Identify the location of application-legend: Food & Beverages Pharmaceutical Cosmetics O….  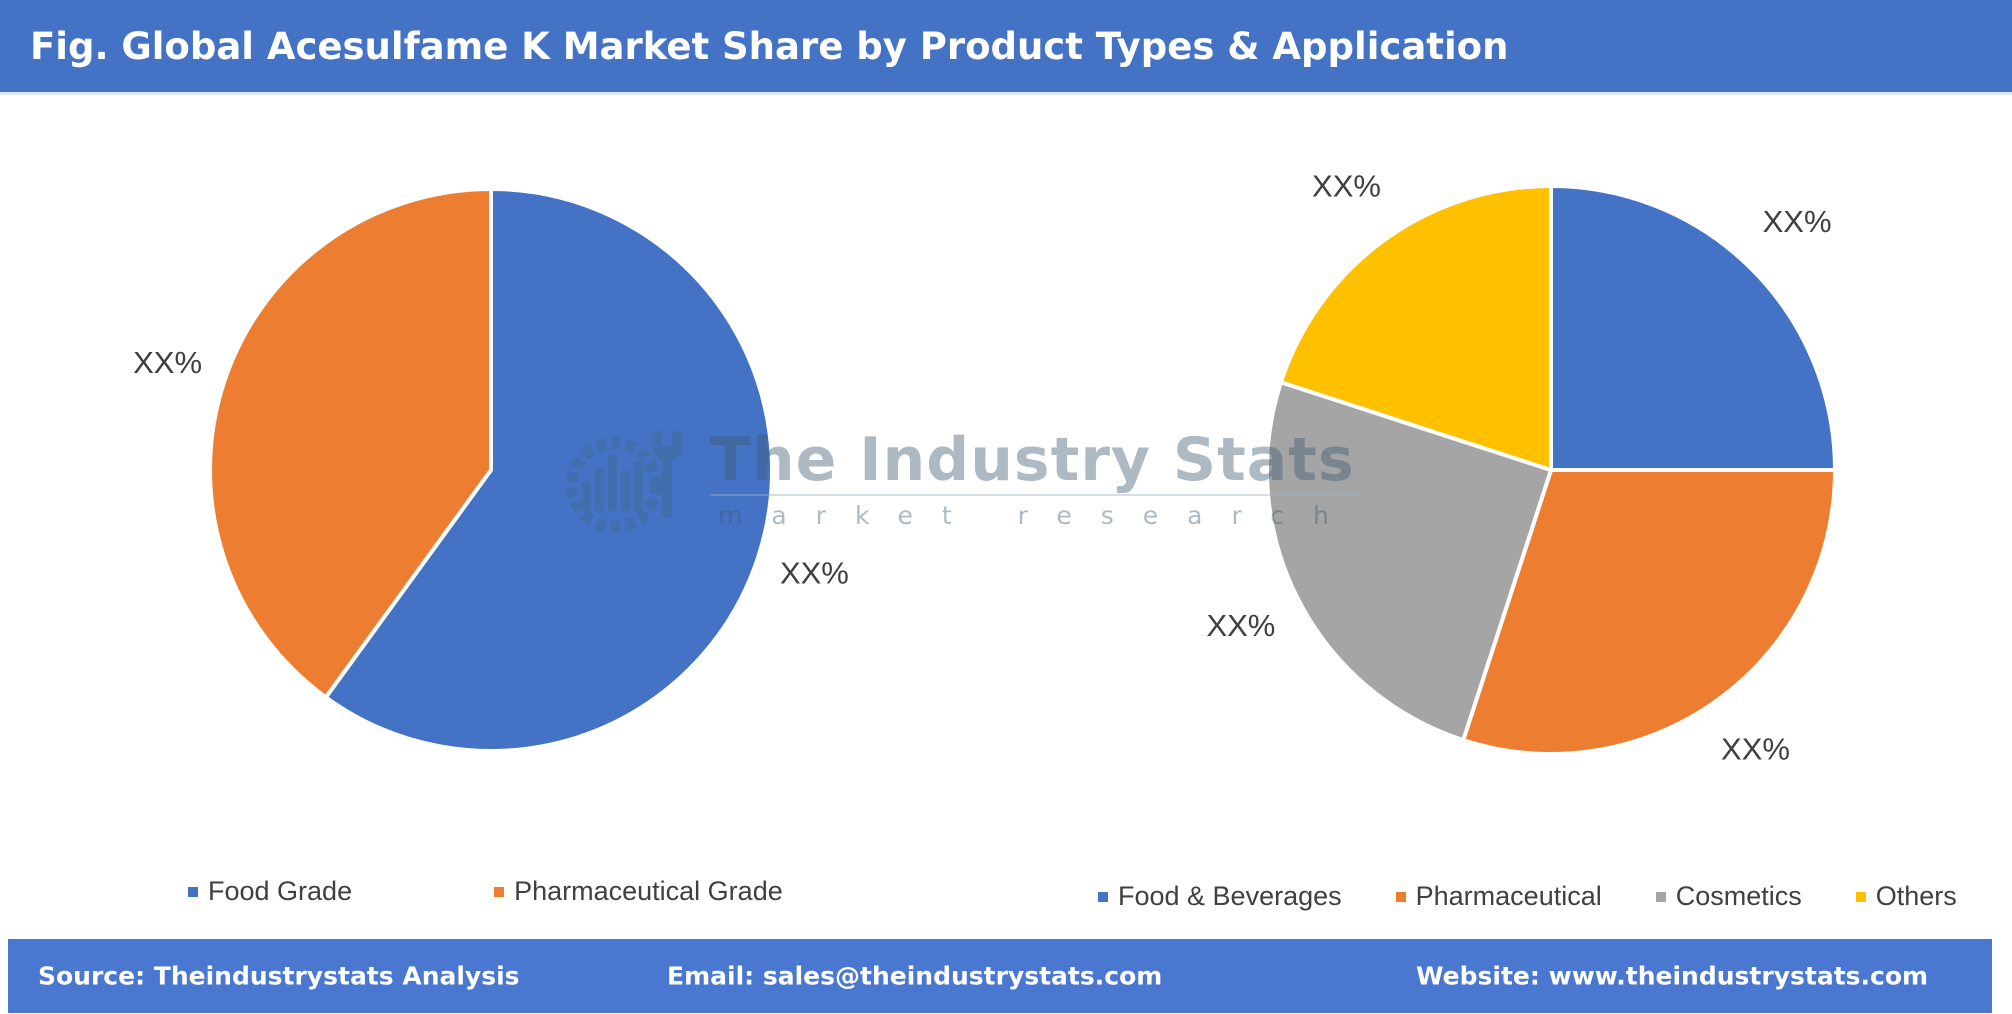
(1527, 896).